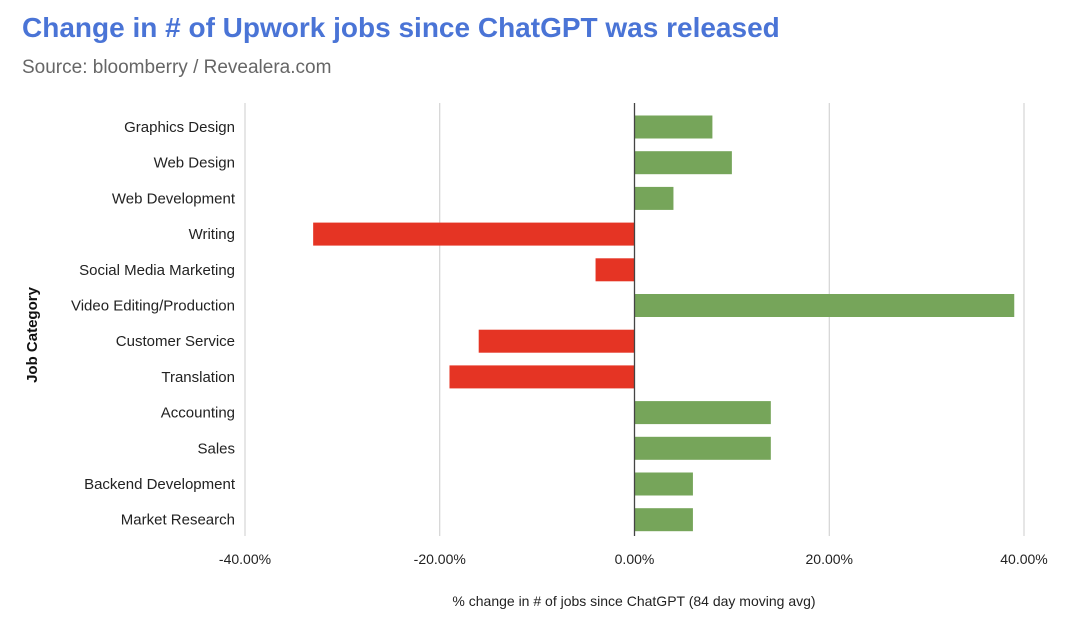 The image size is (1080, 625). I want to click on x-tick-label: 20.00%, so click(829, 559).